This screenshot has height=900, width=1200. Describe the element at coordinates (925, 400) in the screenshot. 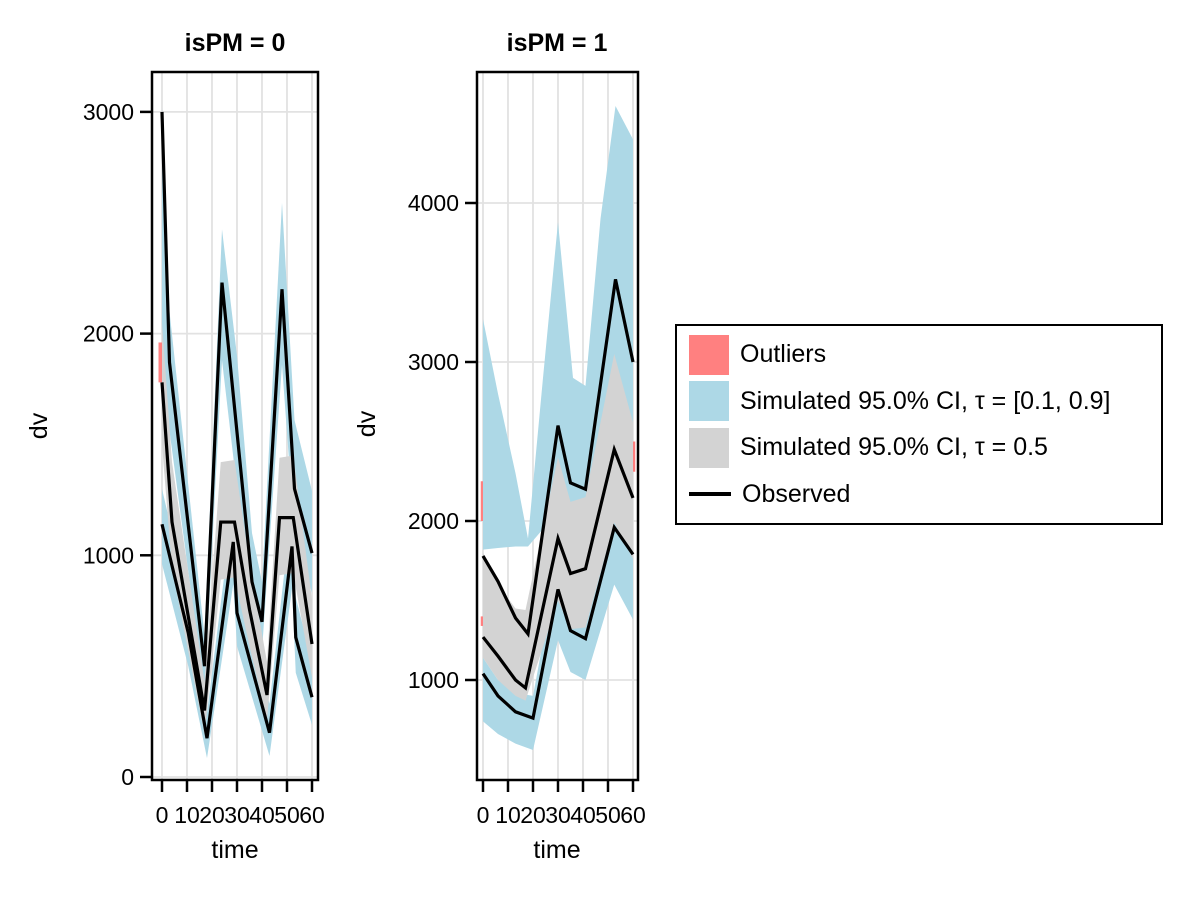

I see `legend-item-label: Simulated 95.0% CI, τ = [0.1, 0.9]` at that location.